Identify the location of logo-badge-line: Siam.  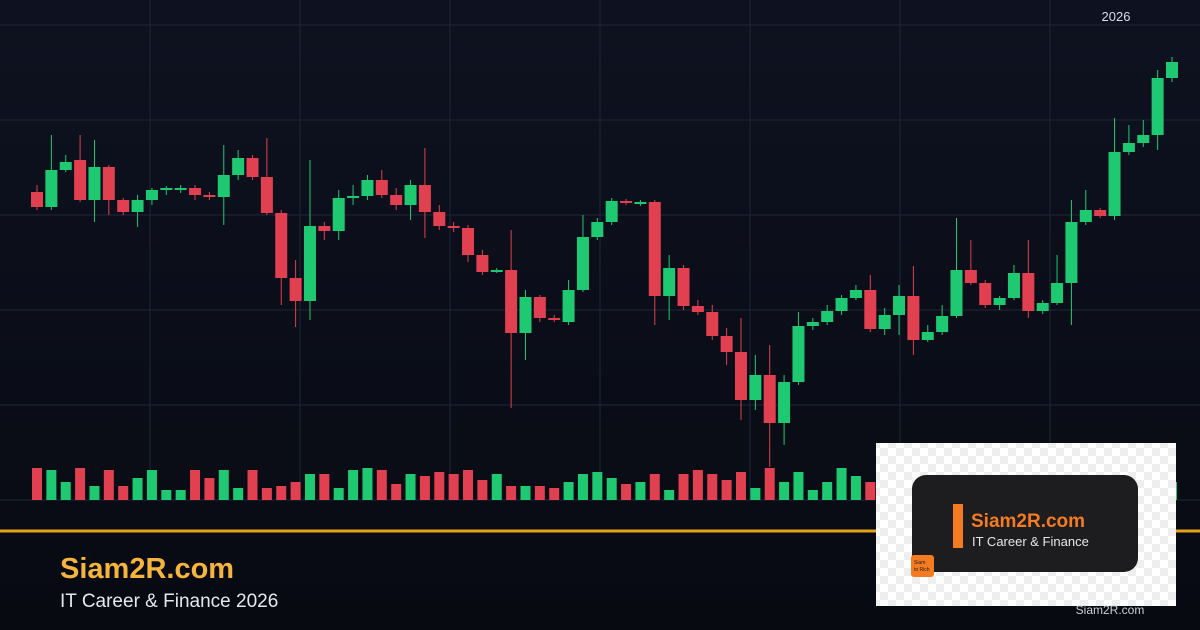
(919, 563).